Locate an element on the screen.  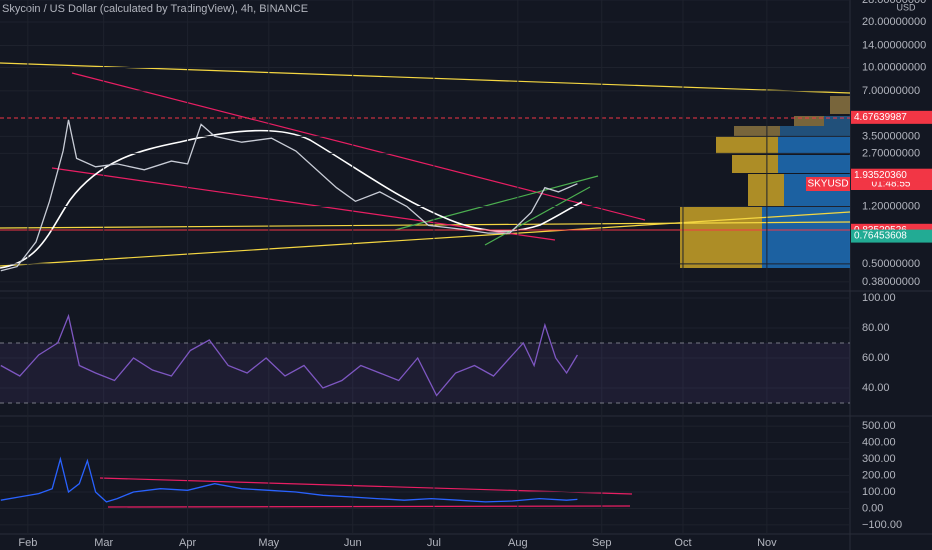
price-tag-label: 0.76453608 is located at coordinates (880, 236).